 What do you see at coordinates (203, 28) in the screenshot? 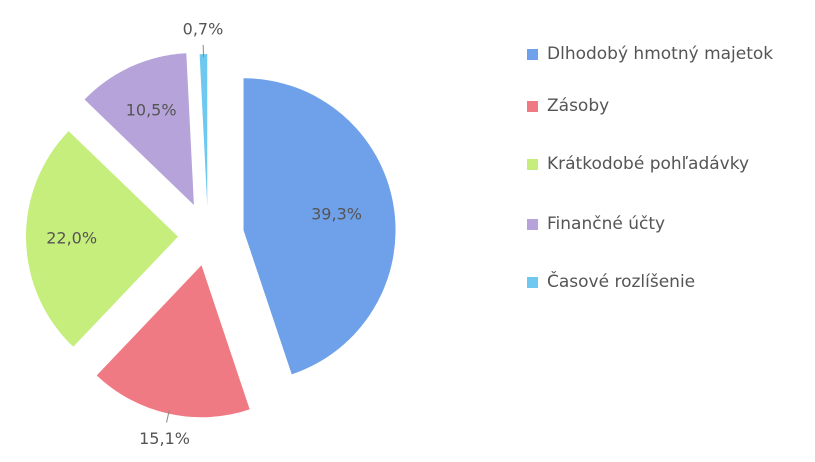
I see `data-label: 0,7%` at bounding box center [203, 28].